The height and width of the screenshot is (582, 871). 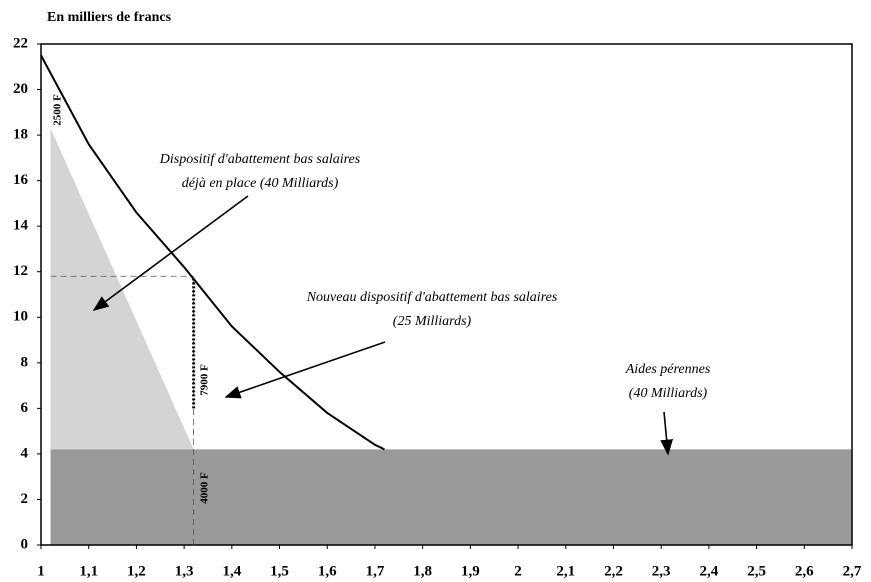 What do you see at coordinates (613, 571) in the screenshot?
I see `x-tick-label: 2,2` at bounding box center [613, 571].